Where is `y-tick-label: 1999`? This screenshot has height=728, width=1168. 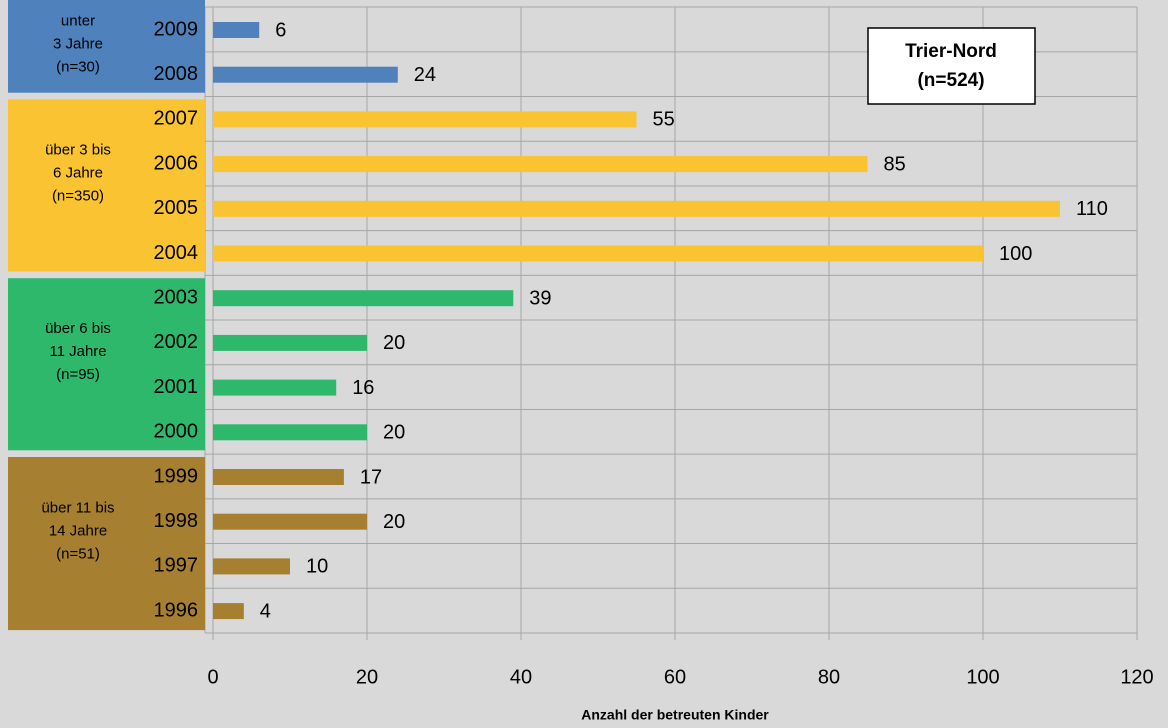 y-tick-label: 1999 is located at coordinates (176, 476).